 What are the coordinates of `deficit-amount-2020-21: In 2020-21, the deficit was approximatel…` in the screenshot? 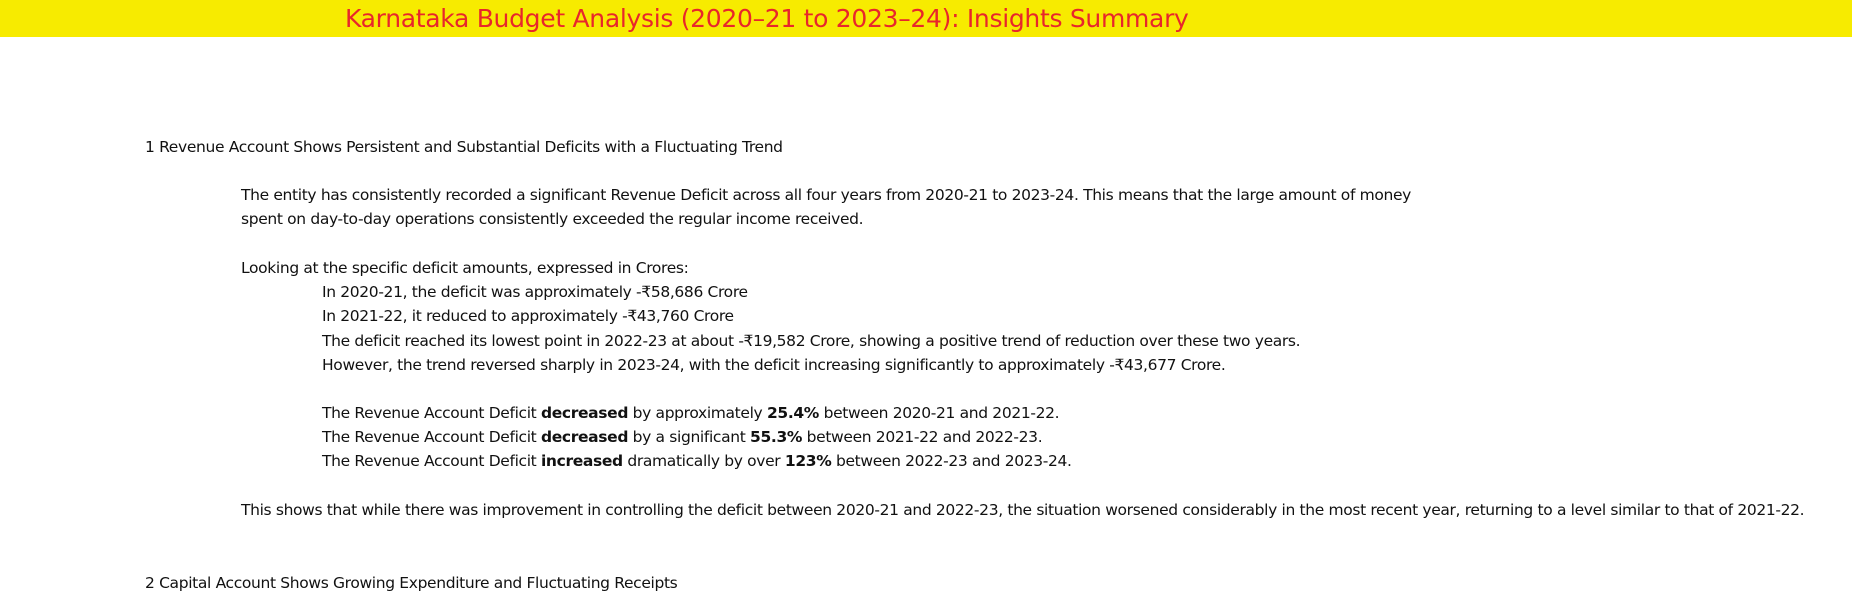 It's located at (535, 292).